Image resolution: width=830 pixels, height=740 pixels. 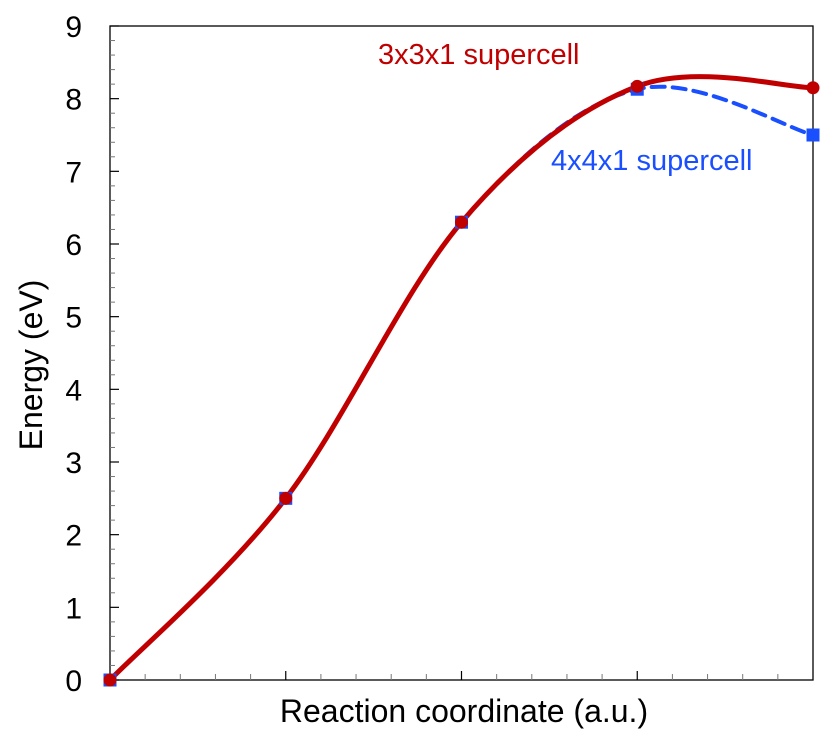 I want to click on y-tick-label: 6, so click(x=73, y=245).